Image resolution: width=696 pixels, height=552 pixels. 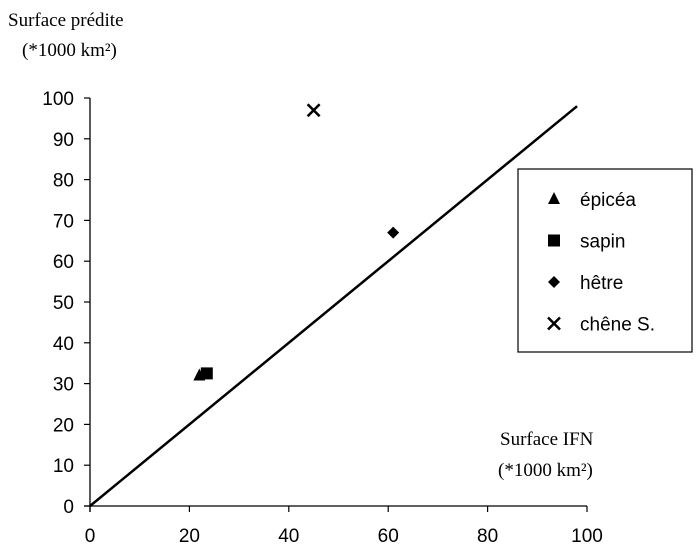 What do you see at coordinates (608, 200) in the screenshot?
I see `legend-label: épicéa` at bounding box center [608, 200].